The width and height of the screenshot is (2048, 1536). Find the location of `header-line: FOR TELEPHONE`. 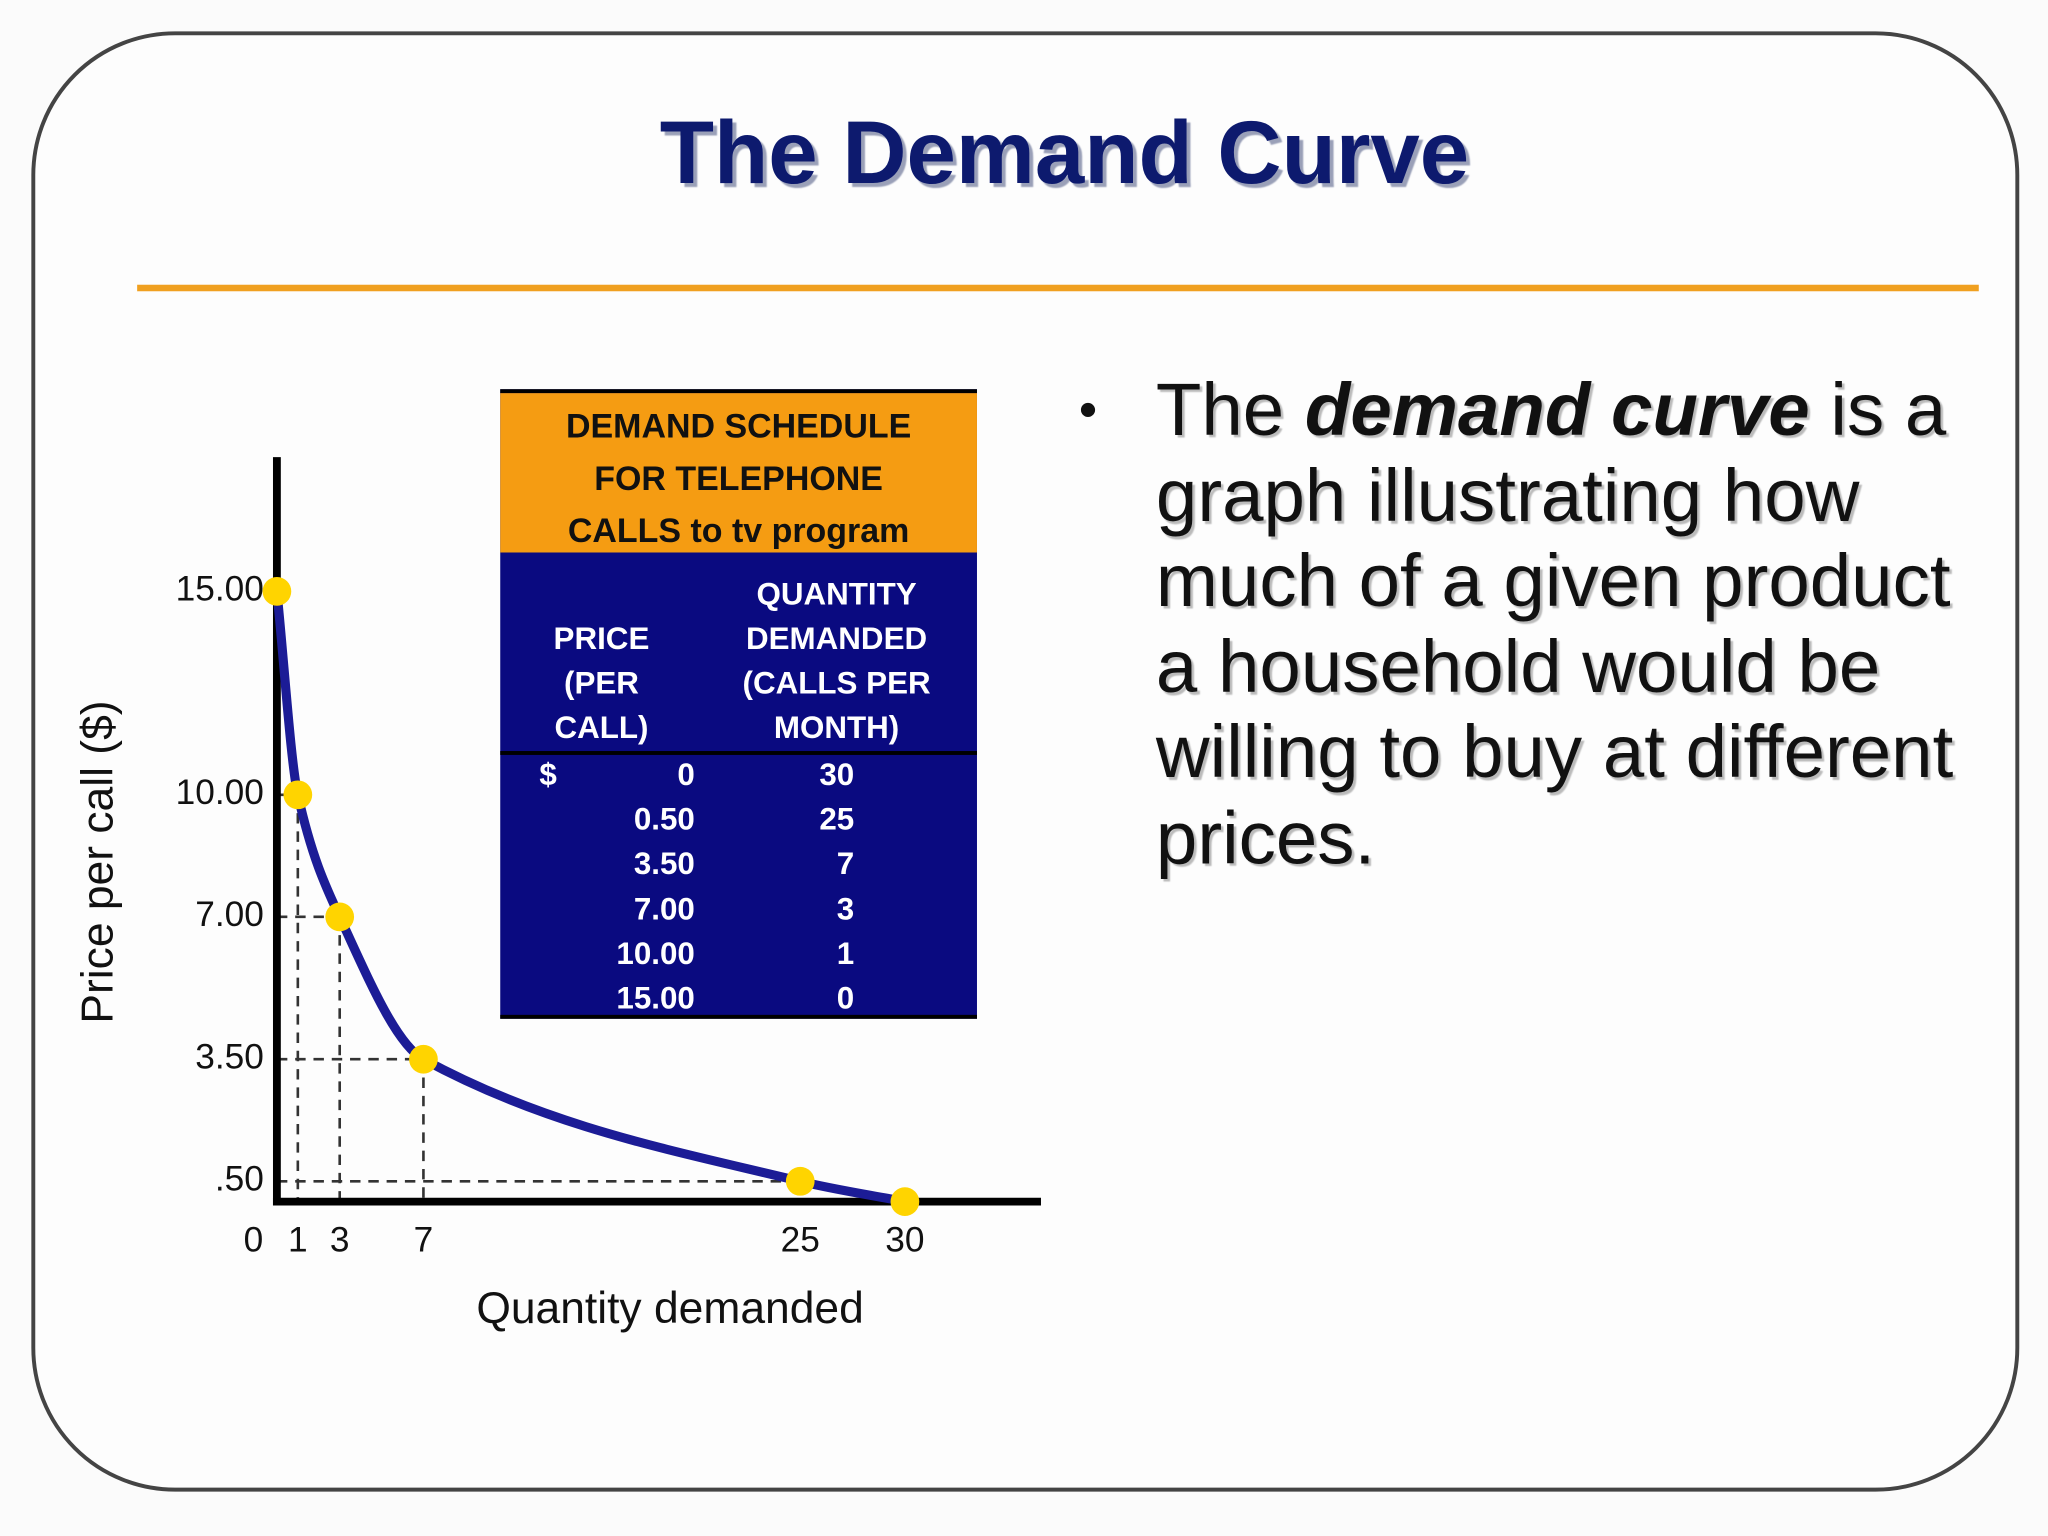

header-line: FOR TELEPHONE is located at coordinates (738, 478).